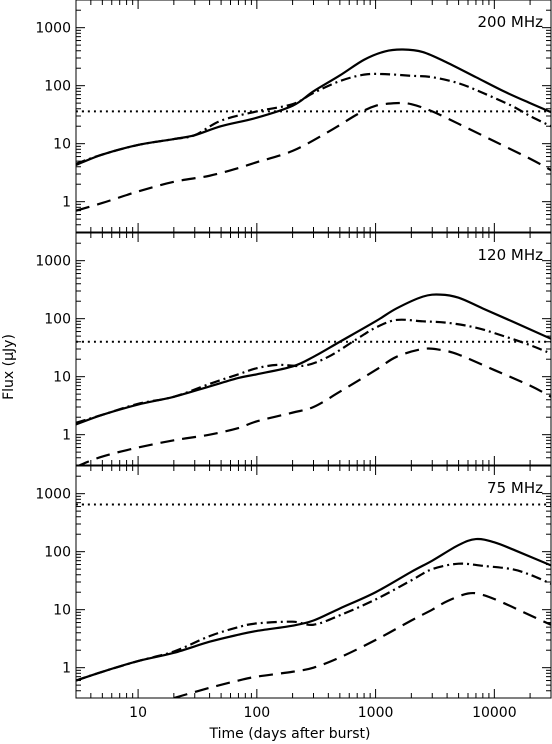 This screenshot has width=552, height=744. I want to click on y-axis-title: Flux (μJy), so click(9, 367).